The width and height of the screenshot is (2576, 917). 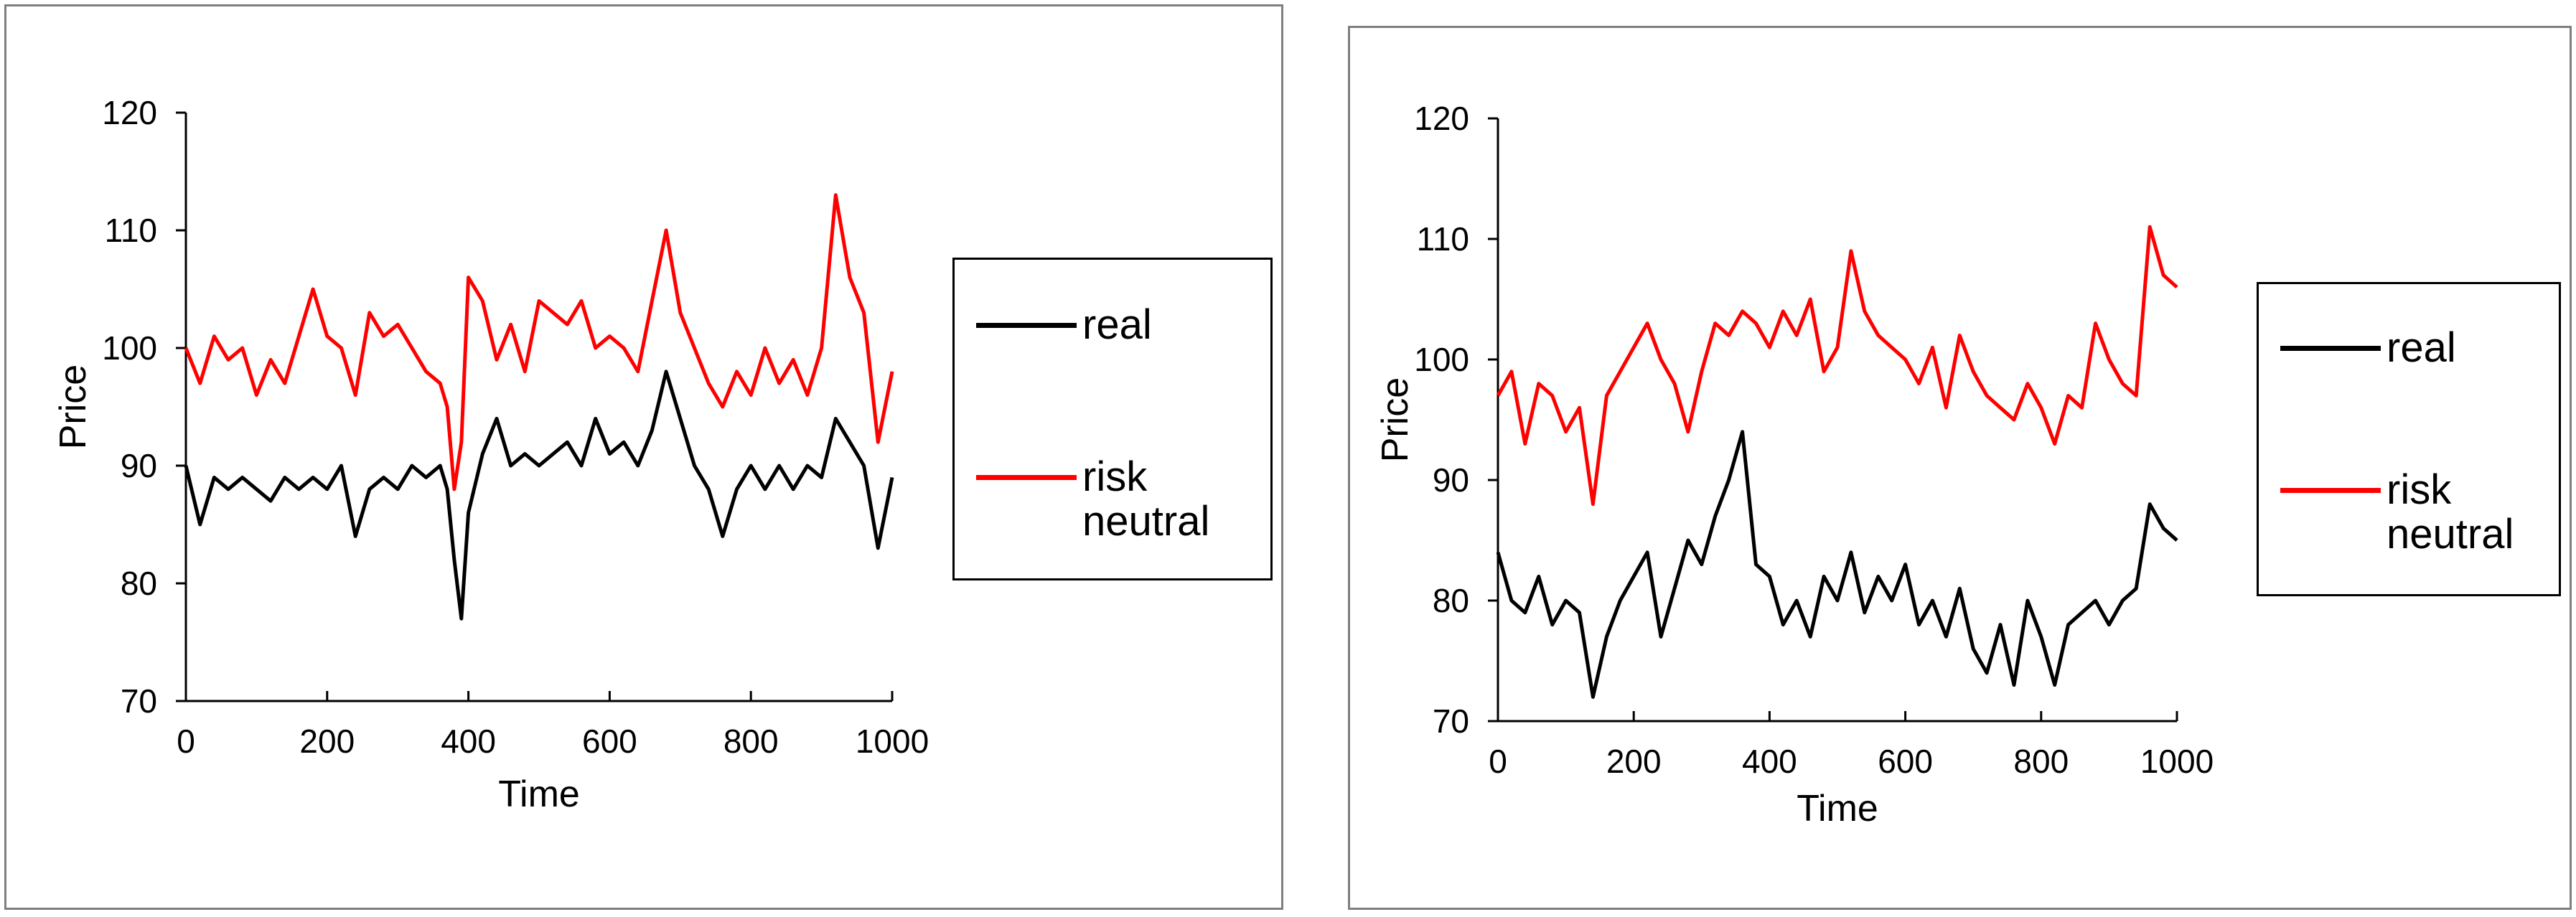 I want to click on legend-left: real risk neutral, so click(x=1113, y=419).